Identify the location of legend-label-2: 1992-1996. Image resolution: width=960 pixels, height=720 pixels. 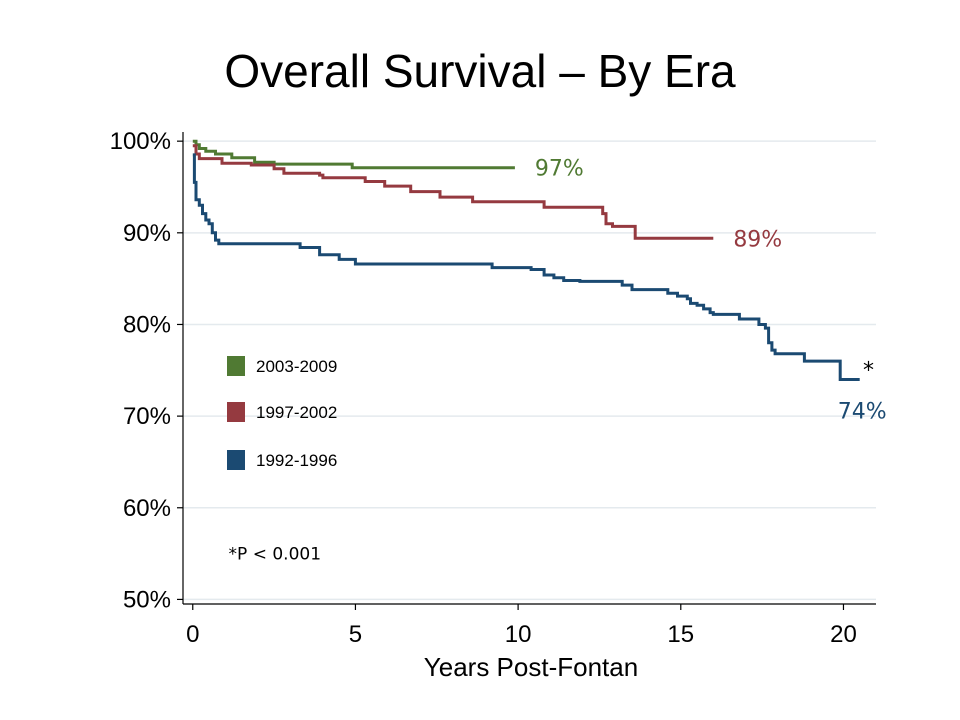
(296, 460).